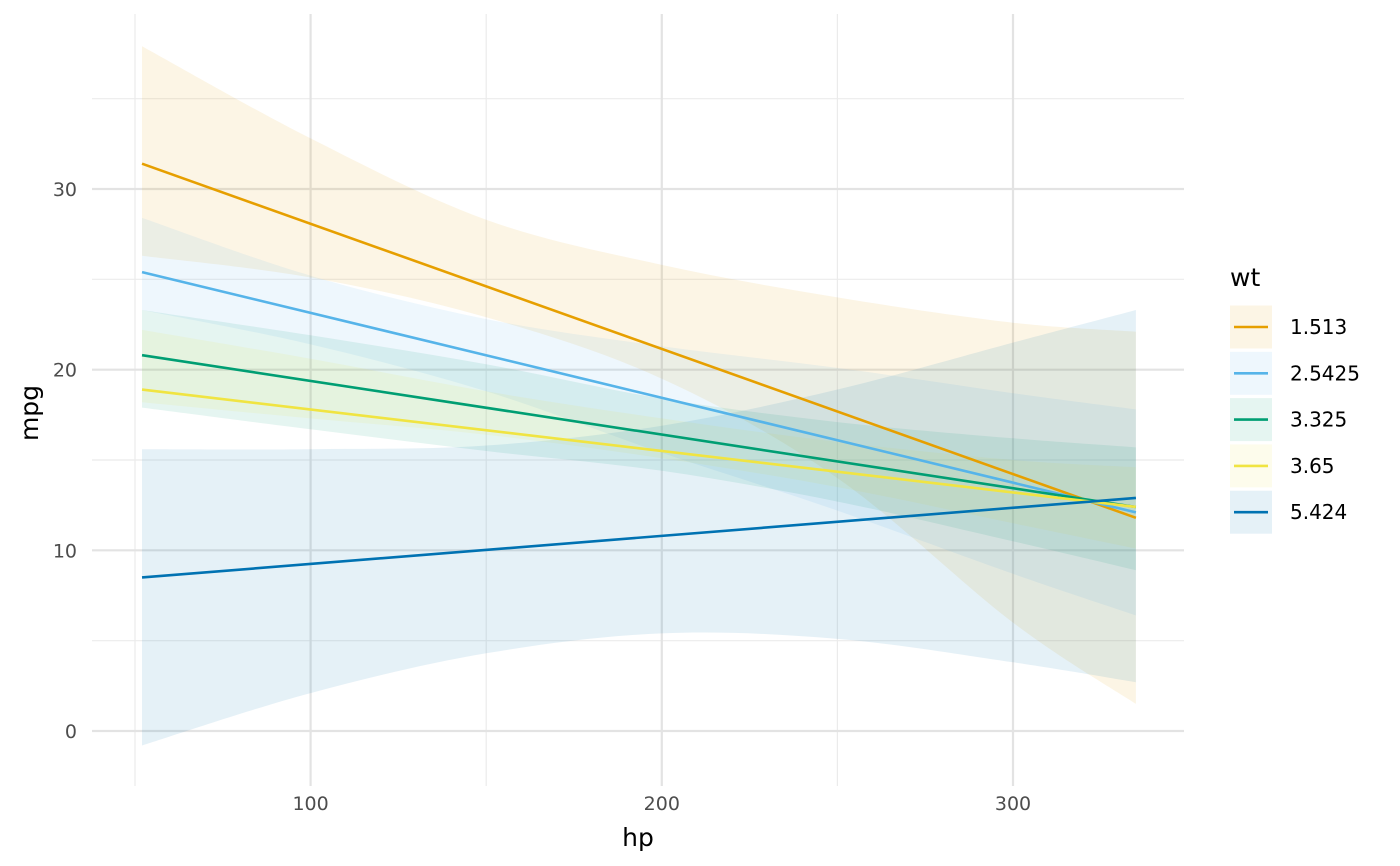  What do you see at coordinates (65, 371) in the screenshot?
I see `y-tick-label: 20` at bounding box center [65, 371].